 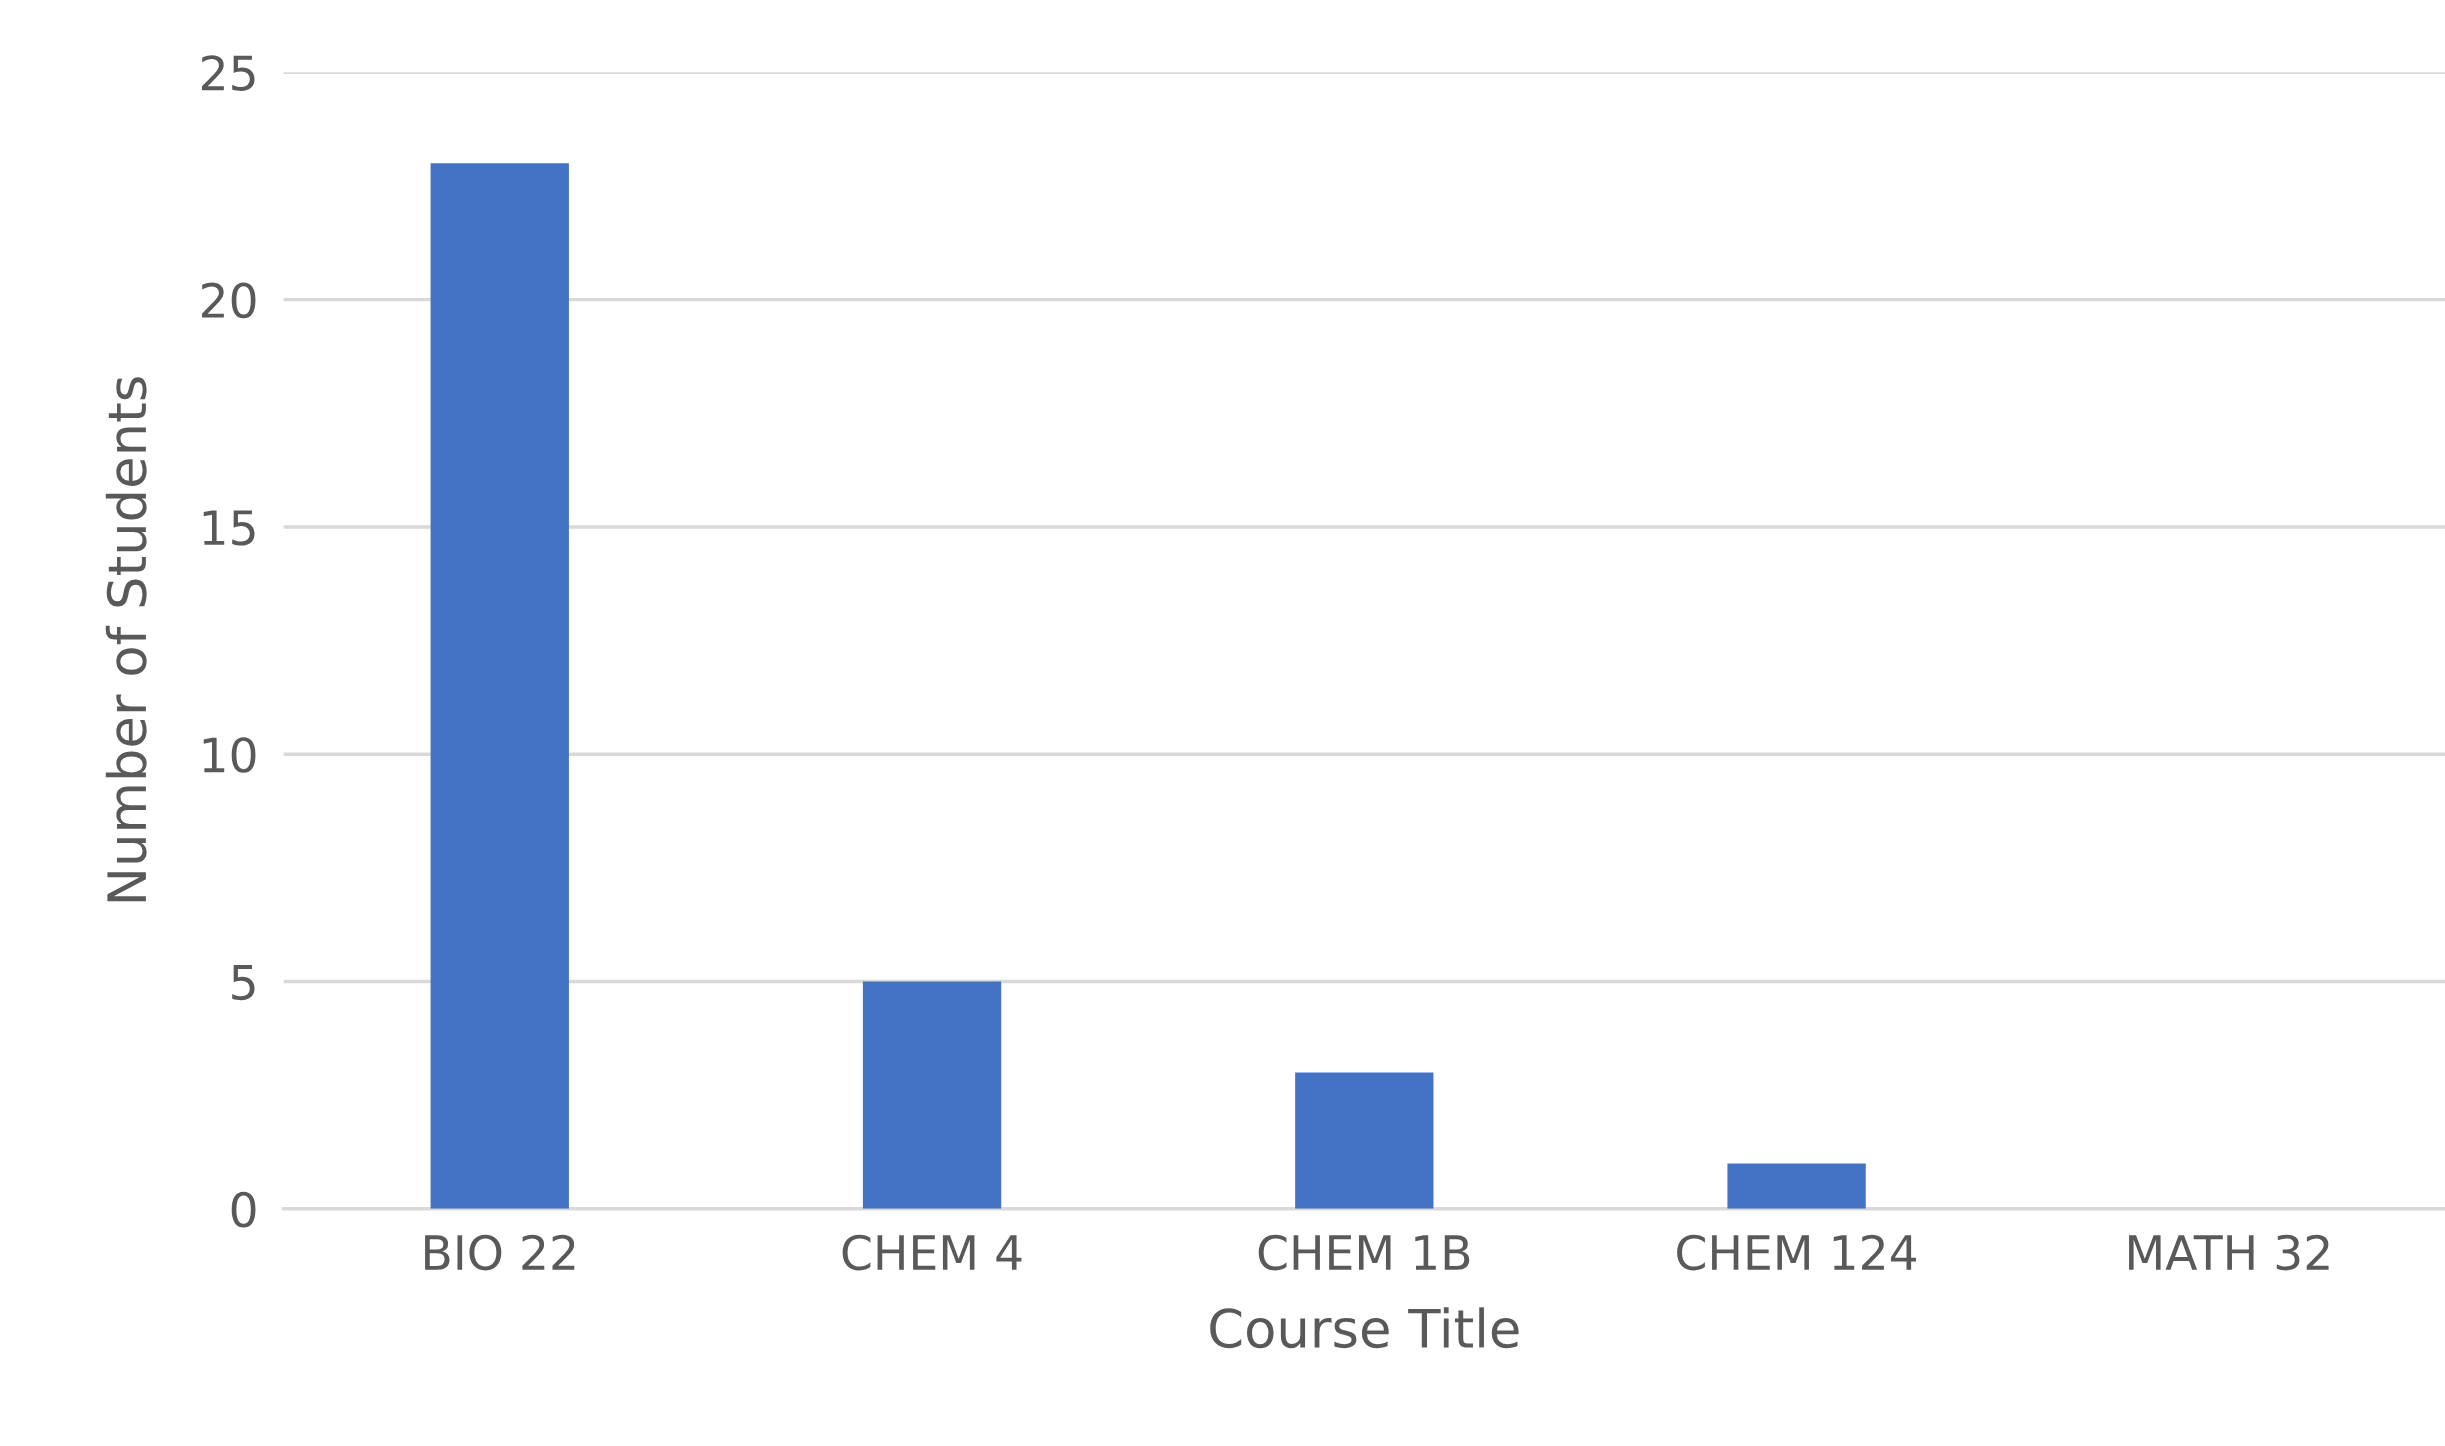 What do you see at coordinates (229, 528) in the screenshot?
I see `y-tick-label: 15` at bounding box center [229, 528].